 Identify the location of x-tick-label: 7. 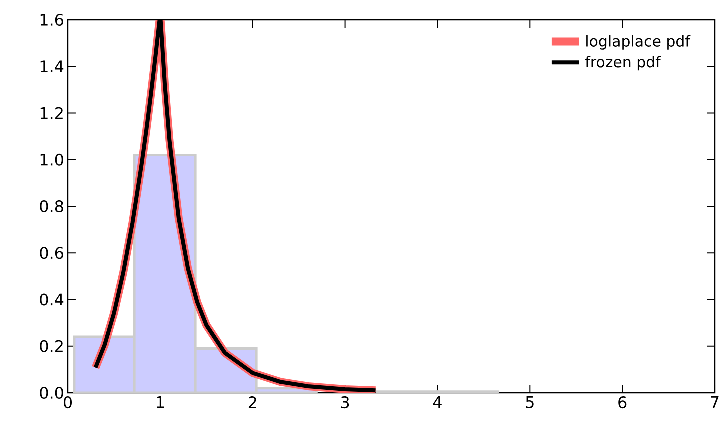
(715, 402).